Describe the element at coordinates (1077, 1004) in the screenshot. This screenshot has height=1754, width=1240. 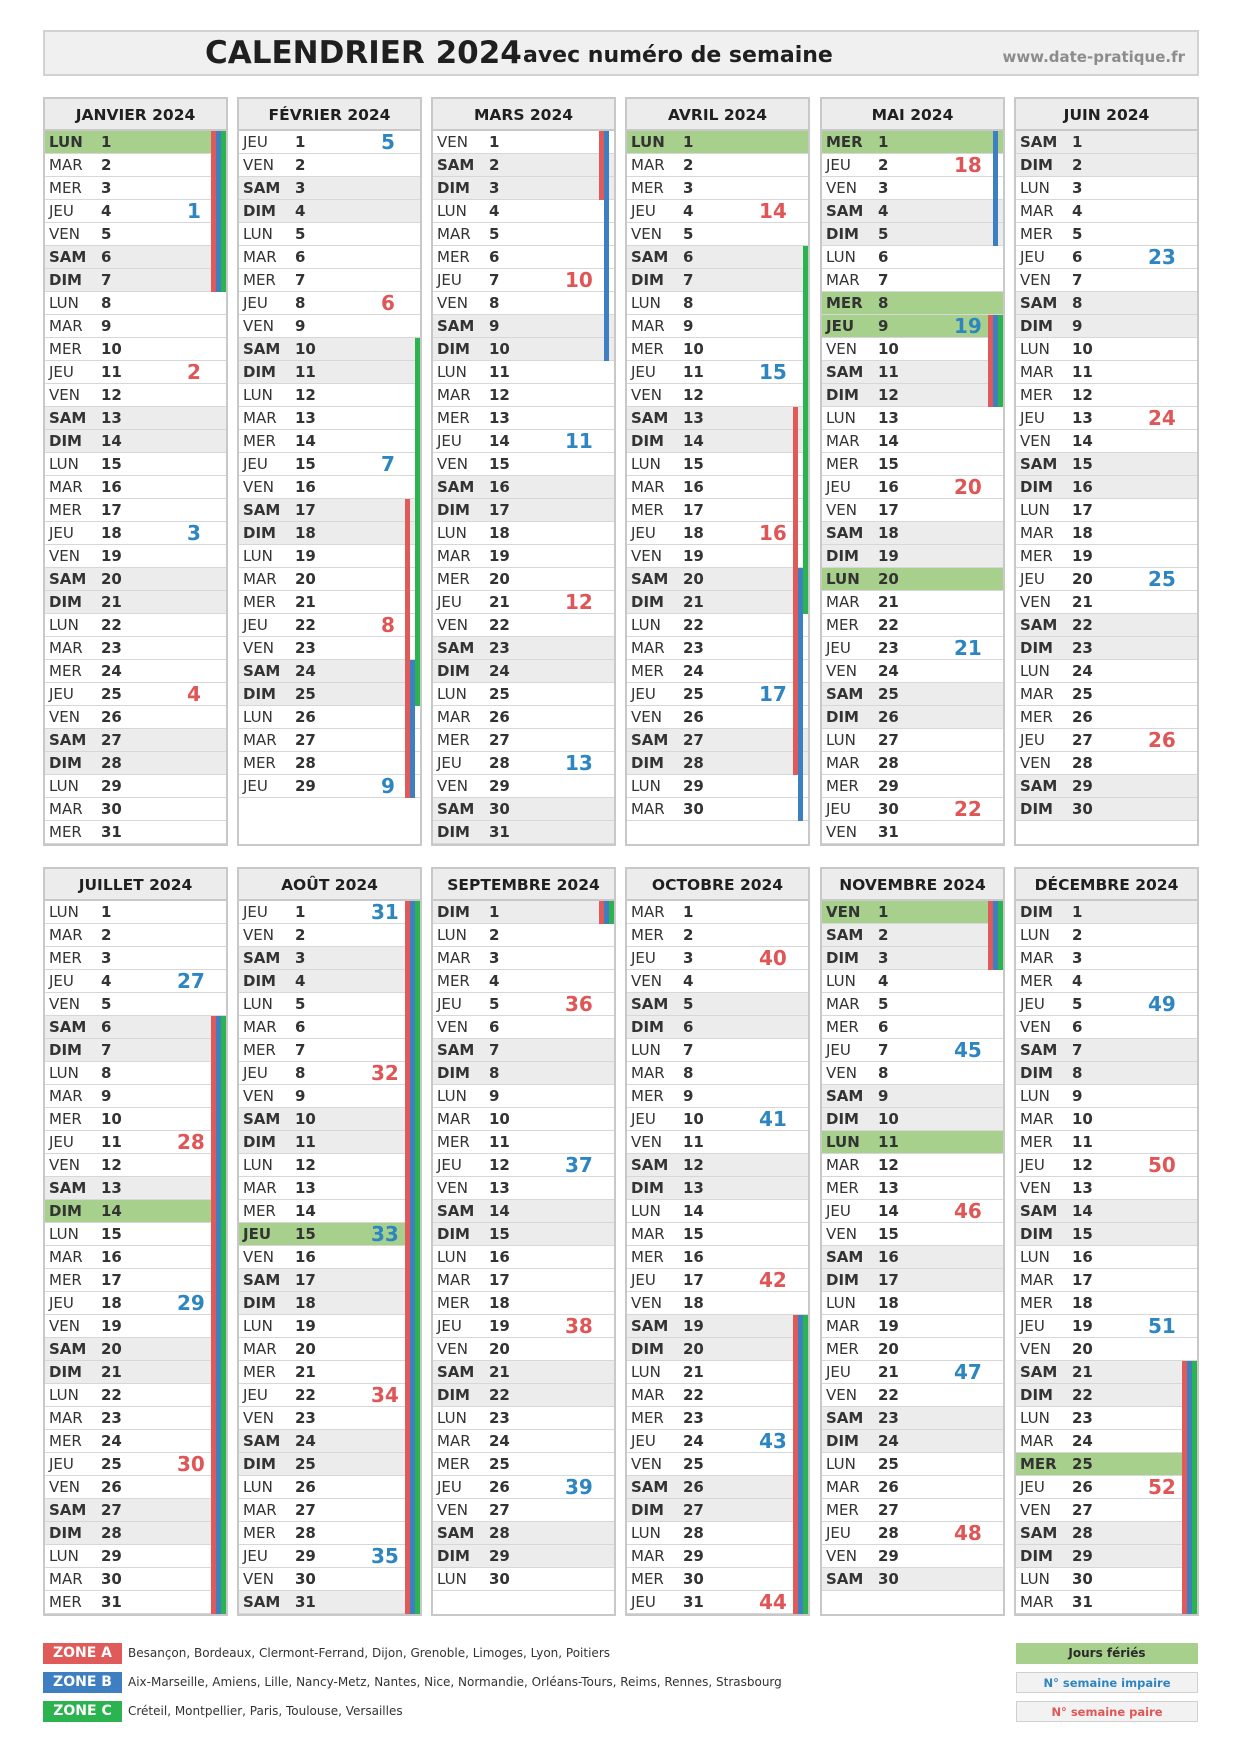
I see `day-number: 5` at that location.